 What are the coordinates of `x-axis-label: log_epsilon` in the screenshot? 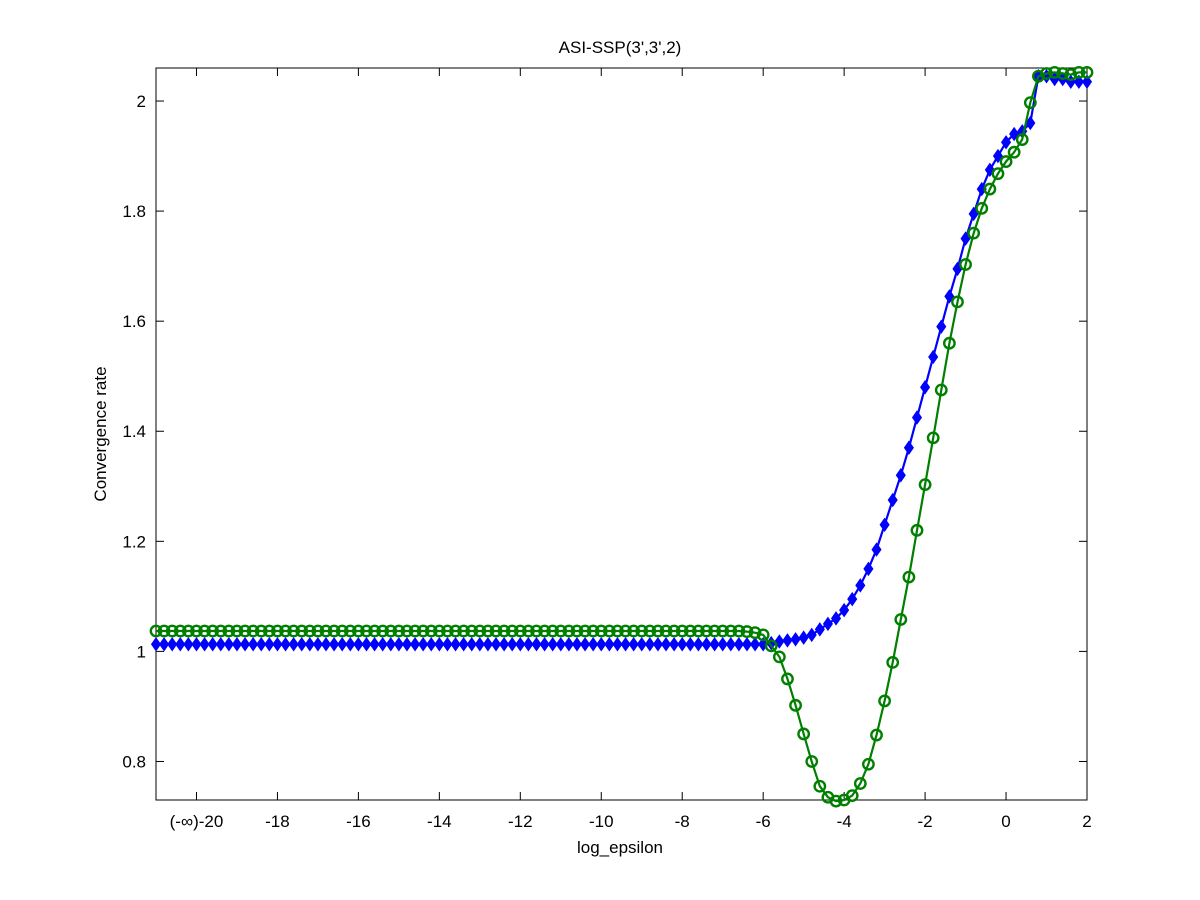 It's located at (620, 847).